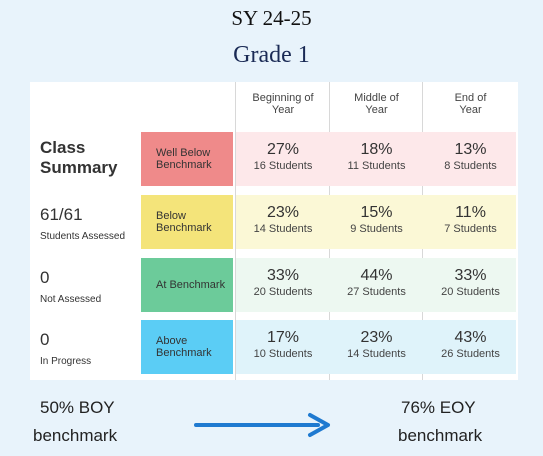 This screenshot has height=456, width=543. Describe the element at coordinates (440, 435) in the screenshot. I see `footer-right-sub: benchmark` at that location.